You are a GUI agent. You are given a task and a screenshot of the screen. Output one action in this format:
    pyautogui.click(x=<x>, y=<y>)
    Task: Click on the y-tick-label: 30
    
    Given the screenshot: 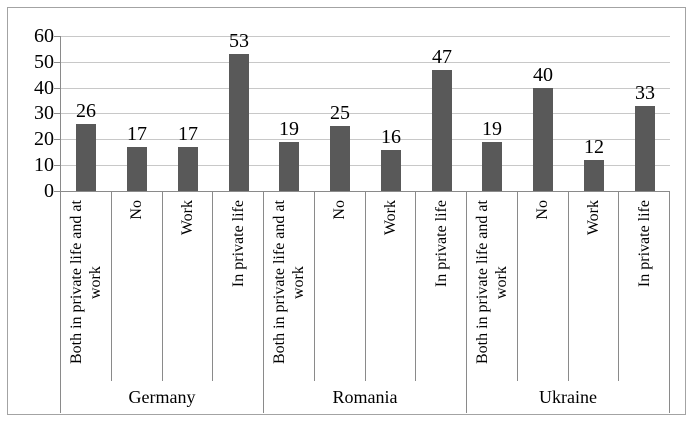 What is the action you would take?
    pyautogui.click(x=44, y=113)
    